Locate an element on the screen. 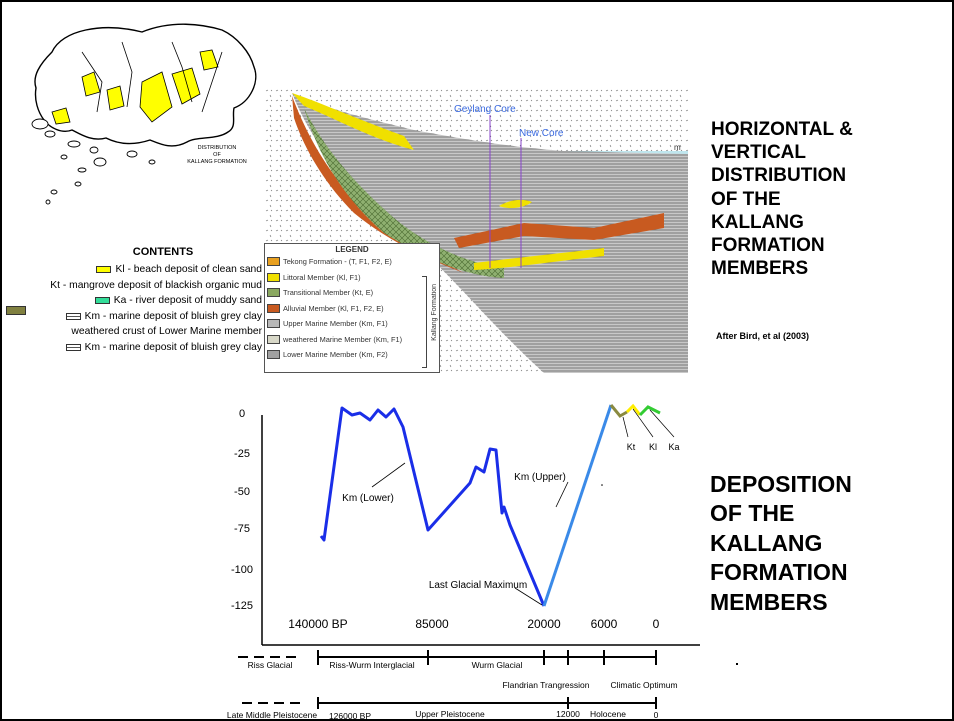 This screenshot has width=954, height=721. y-tick-label: -75 is located at coordinates (242, 529).